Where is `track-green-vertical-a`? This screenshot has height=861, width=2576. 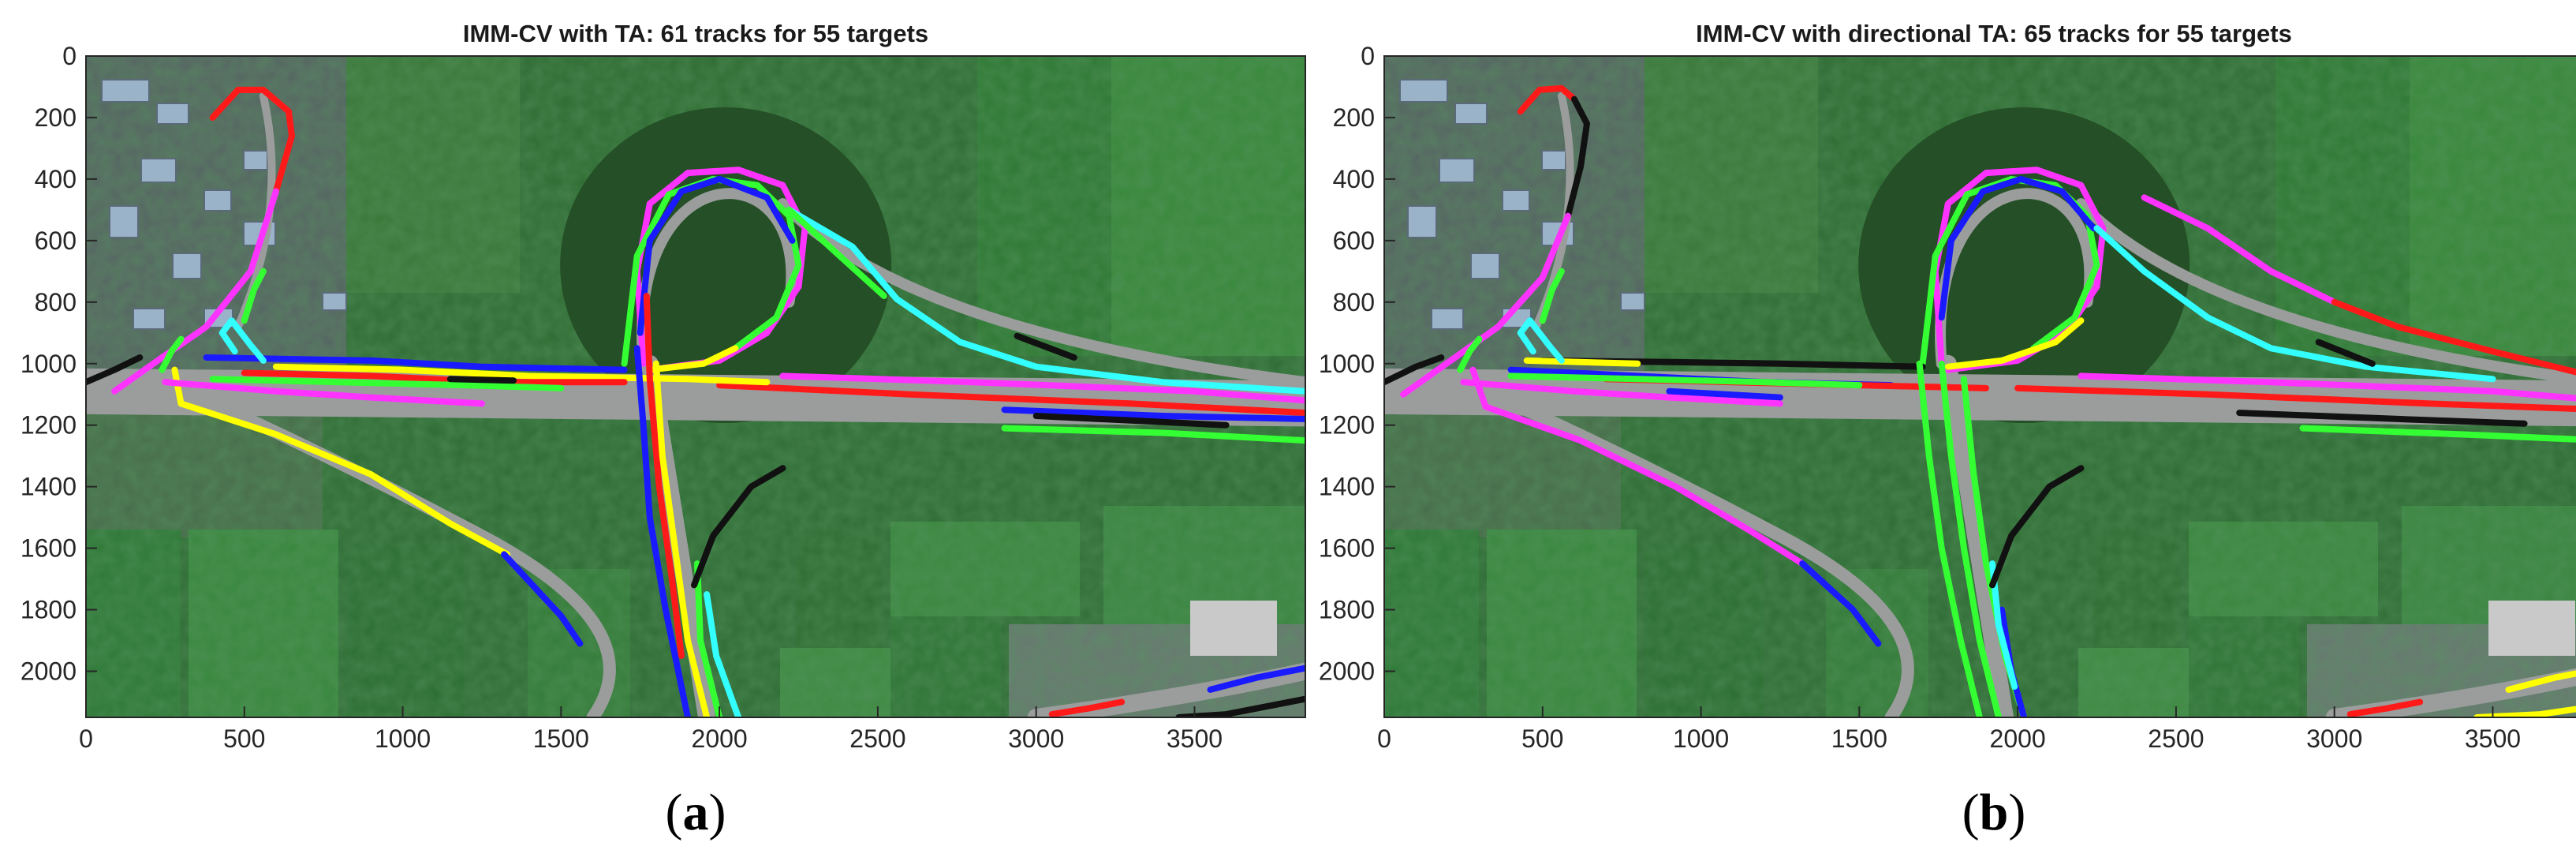 track-green-vertical-a is located at coordinates (1949, 538).